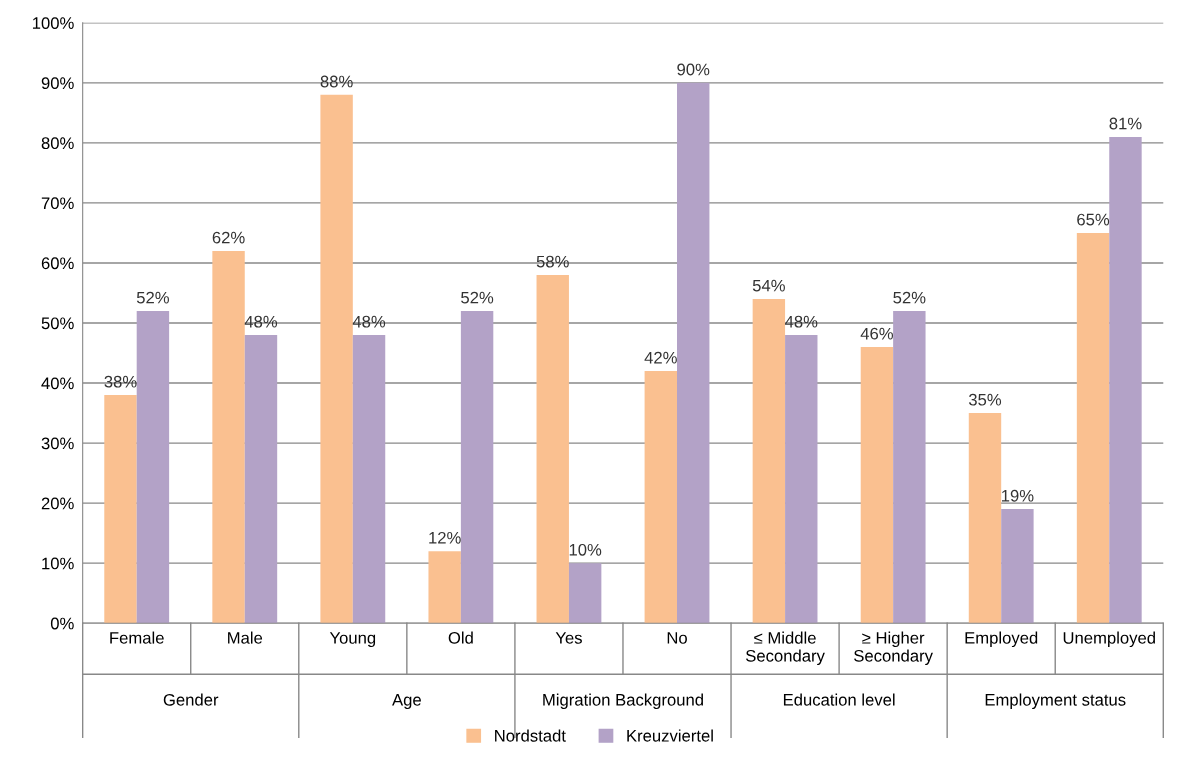  I want to click on y-tick-label: 40%, so click(57, 383).